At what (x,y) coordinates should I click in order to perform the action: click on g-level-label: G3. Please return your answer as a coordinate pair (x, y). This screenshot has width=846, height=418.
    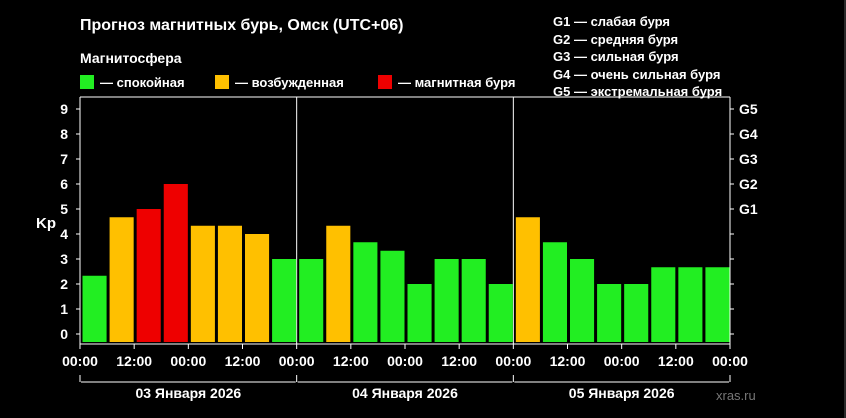
    Looking at the image, I should click on (748, 159).